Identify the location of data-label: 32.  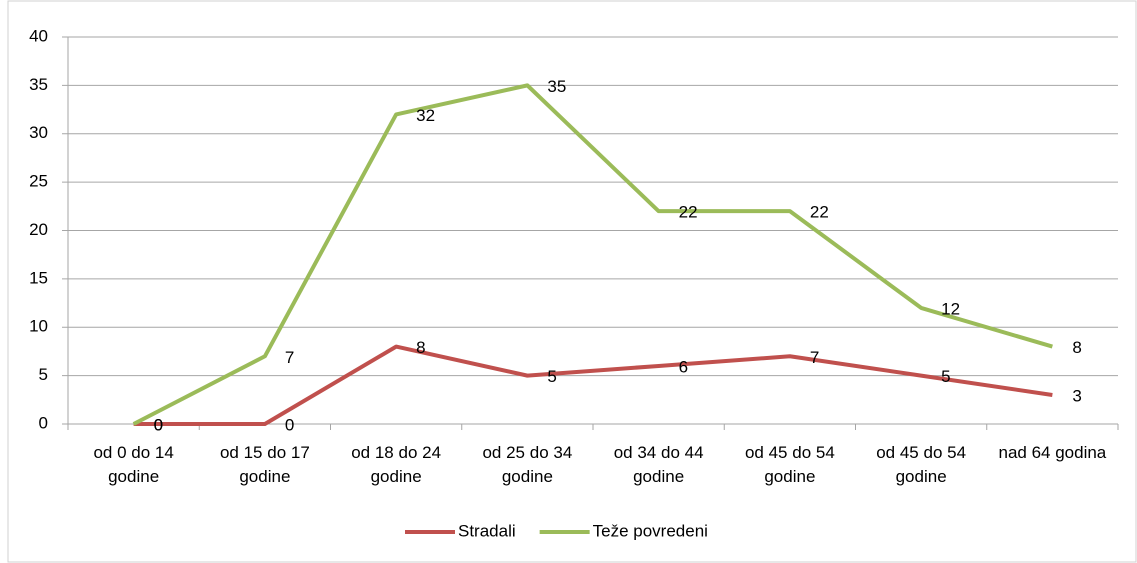
(425, 115).